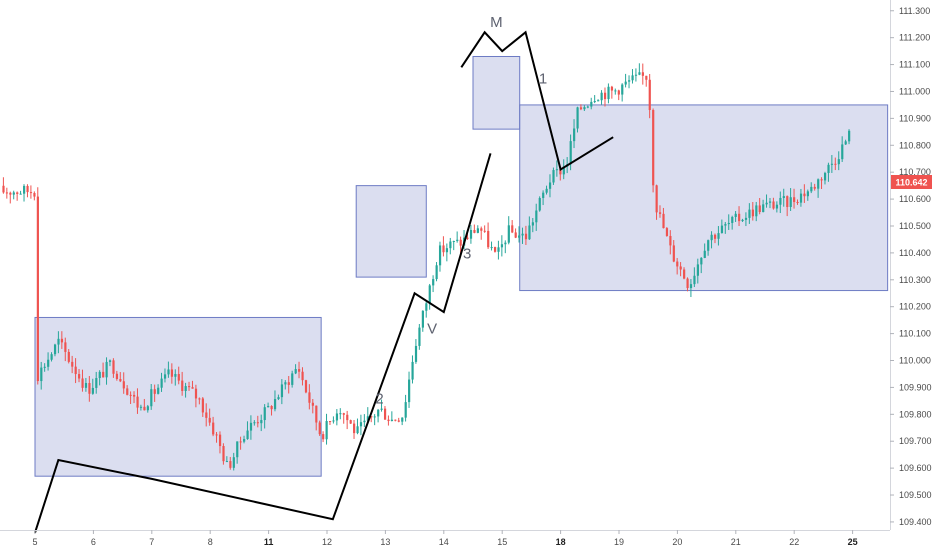 The image size is (932, 550). I want to click on time-tick-label: 7, so click(151, 542).